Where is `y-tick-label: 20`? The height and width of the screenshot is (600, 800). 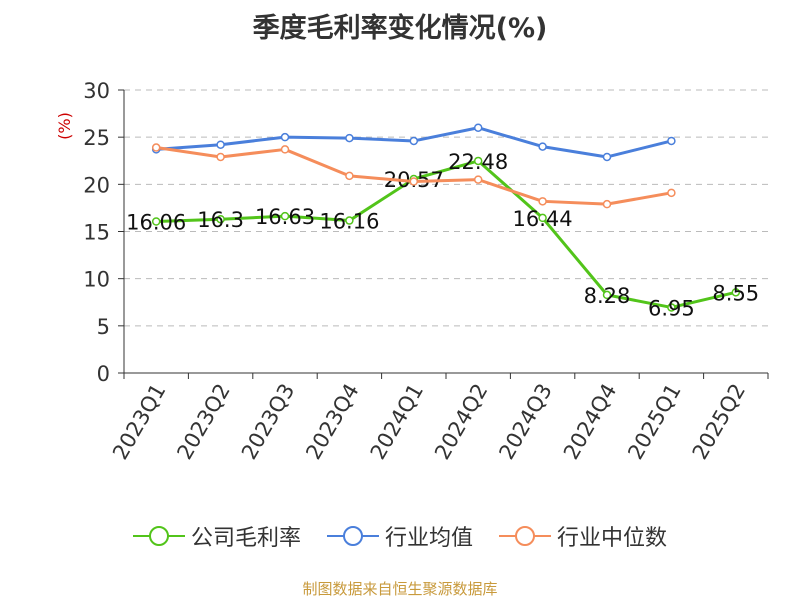
y-tick-label: 20 is located at coordinates (96, 185).